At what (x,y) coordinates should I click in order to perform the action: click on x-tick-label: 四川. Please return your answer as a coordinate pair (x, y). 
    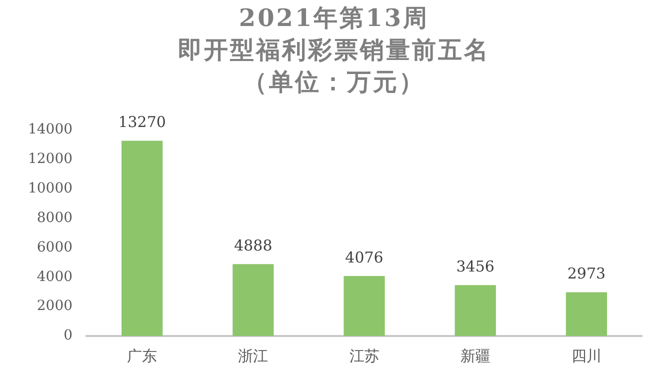
    Looking at the image, I should click on (586, 355).